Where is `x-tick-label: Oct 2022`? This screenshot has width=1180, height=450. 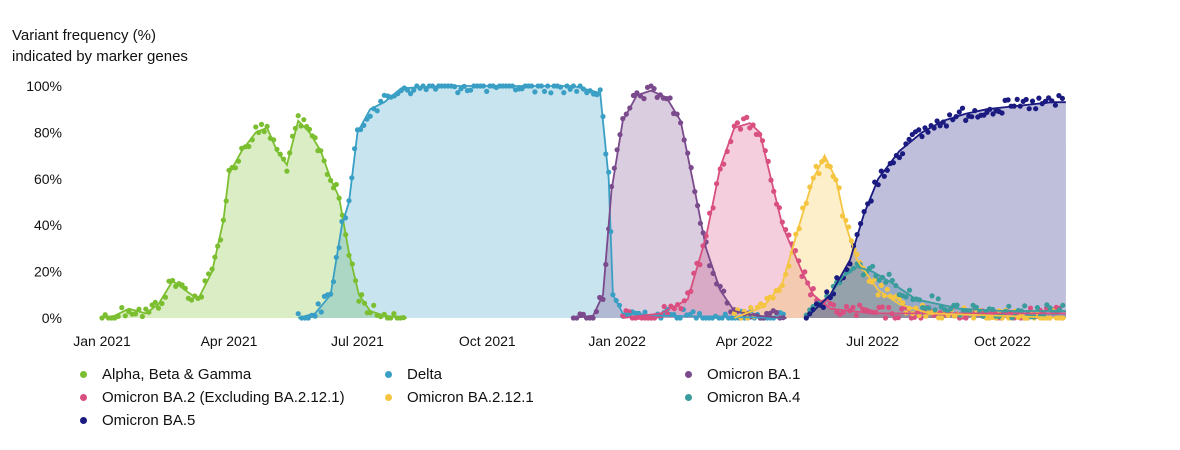 x-tick-label: Oct 2022 is located at coordinates (1002, 341).